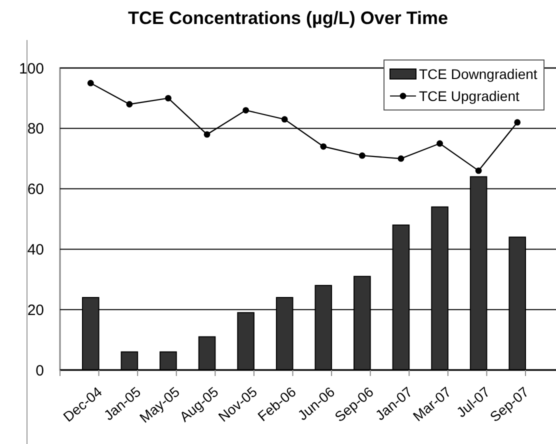  What do you see at coordinates (469, 96) in the screenshot?
I see `legend-label: TCE Upgradient` at bounding box center [469, 96].